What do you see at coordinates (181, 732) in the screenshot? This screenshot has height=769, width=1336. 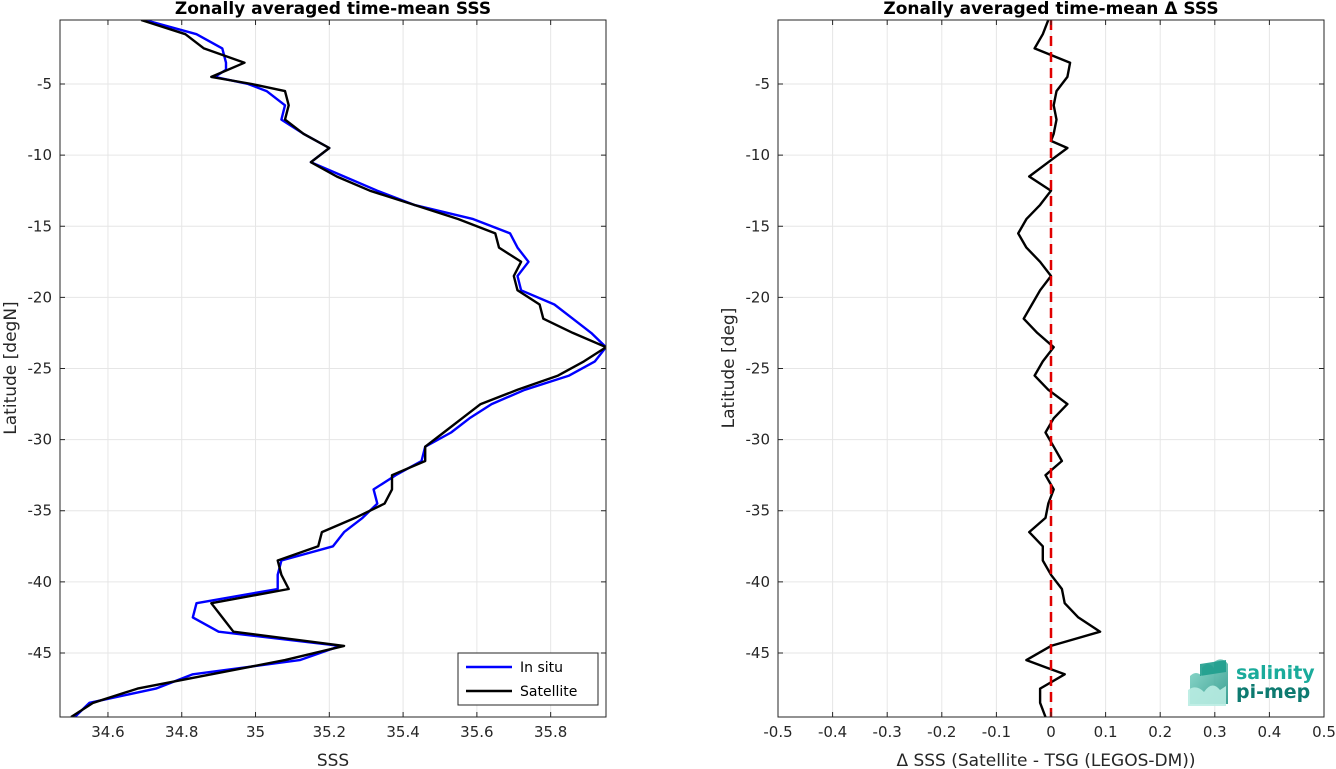 I see `x-tick-label: 34.8` at bounding box center [181, 732].